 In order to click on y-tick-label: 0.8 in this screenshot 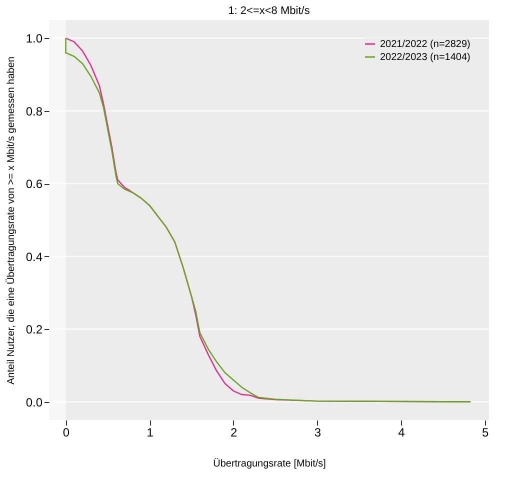, I will do `click(34, 111)`.